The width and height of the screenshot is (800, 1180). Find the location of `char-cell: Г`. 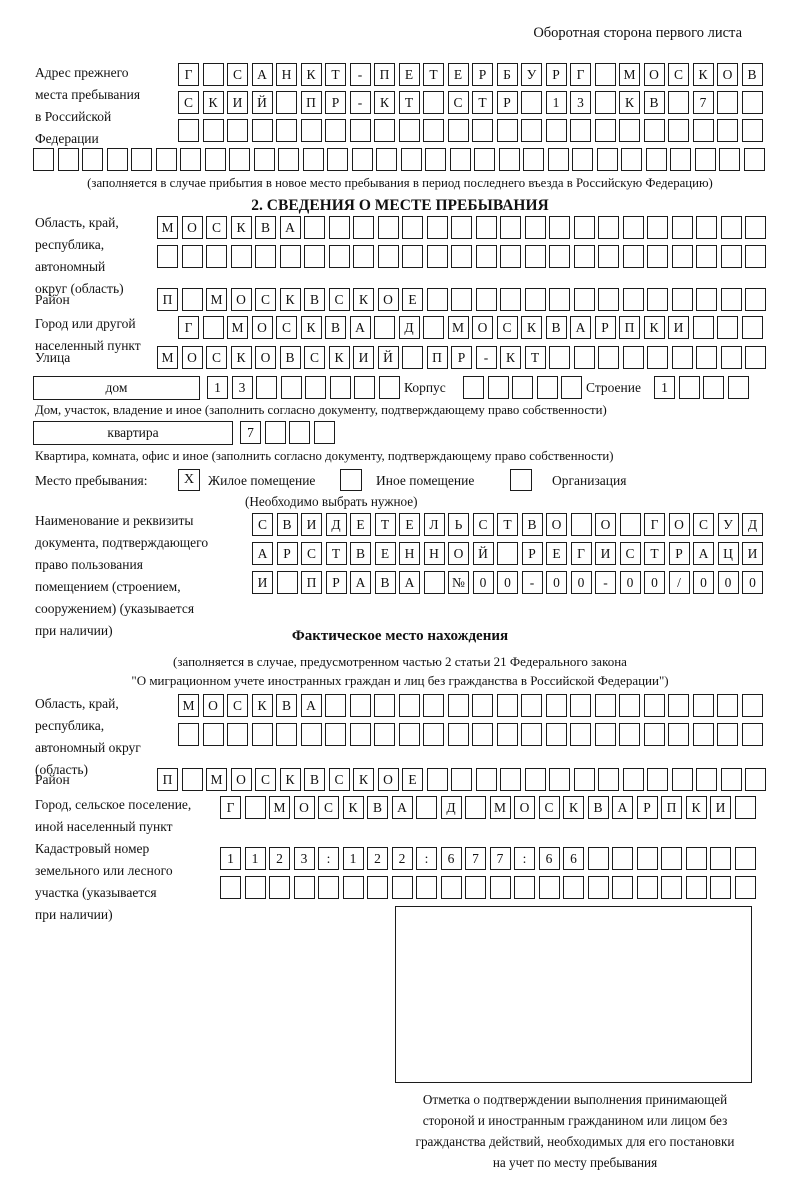

char-cell: Г is located at coordinates (188, 74).